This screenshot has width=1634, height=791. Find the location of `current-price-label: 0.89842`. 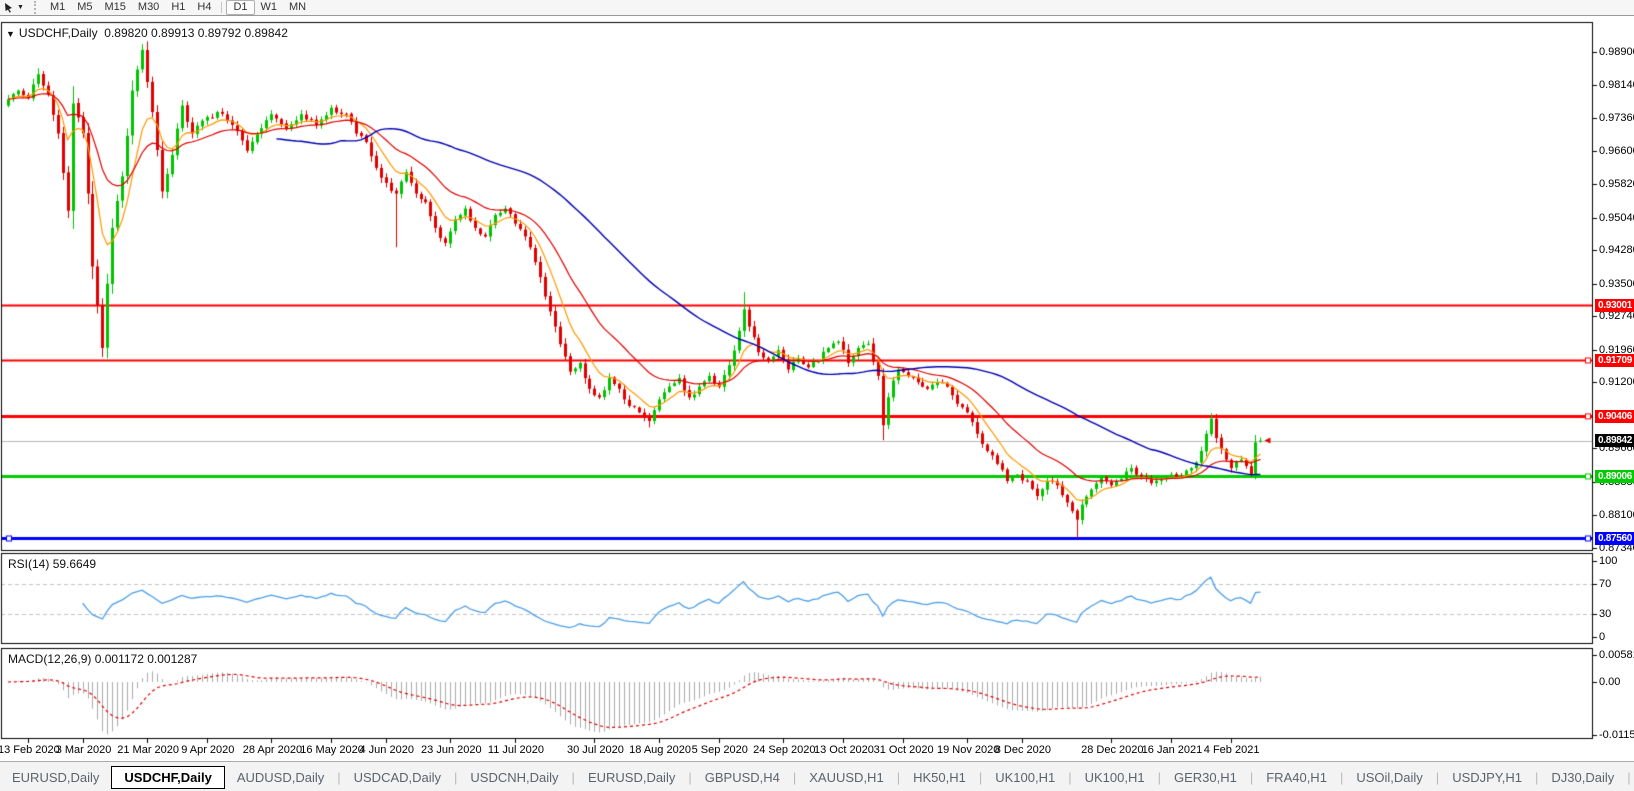

current-price-label: 0.89842 is located at coordinates (1614, 441).